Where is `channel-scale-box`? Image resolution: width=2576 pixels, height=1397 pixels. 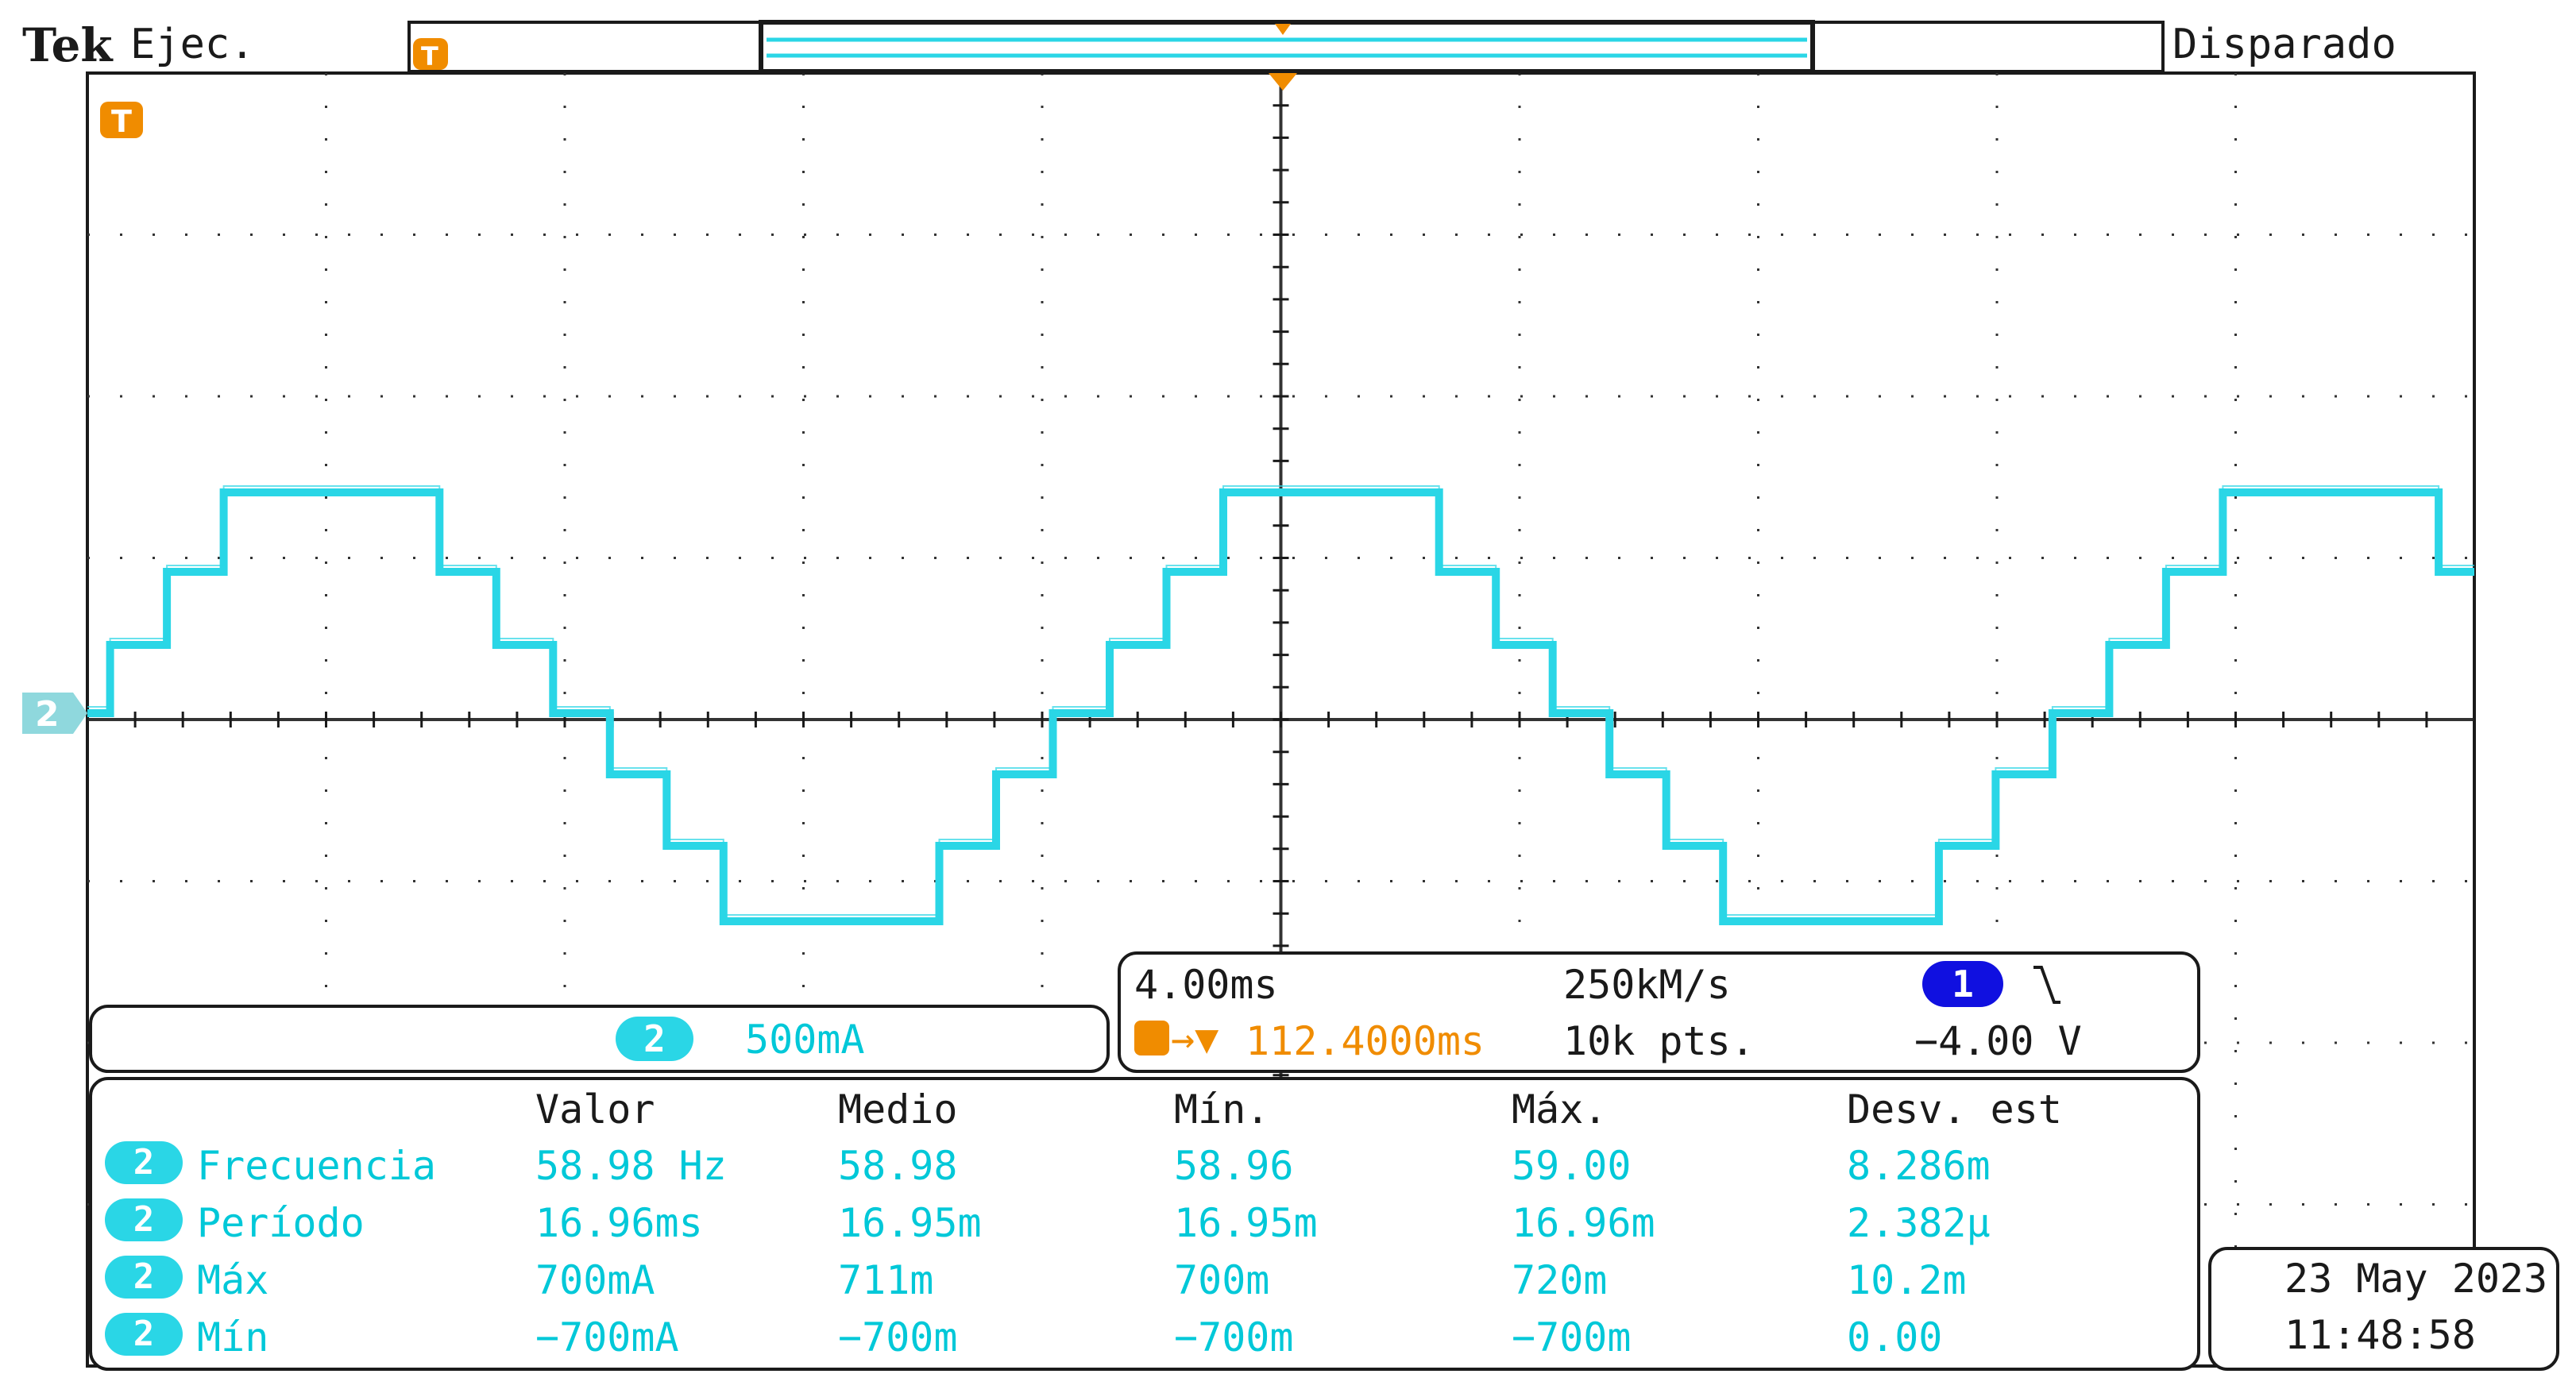
channel-scale-box is located at coordinates (599, 1039).